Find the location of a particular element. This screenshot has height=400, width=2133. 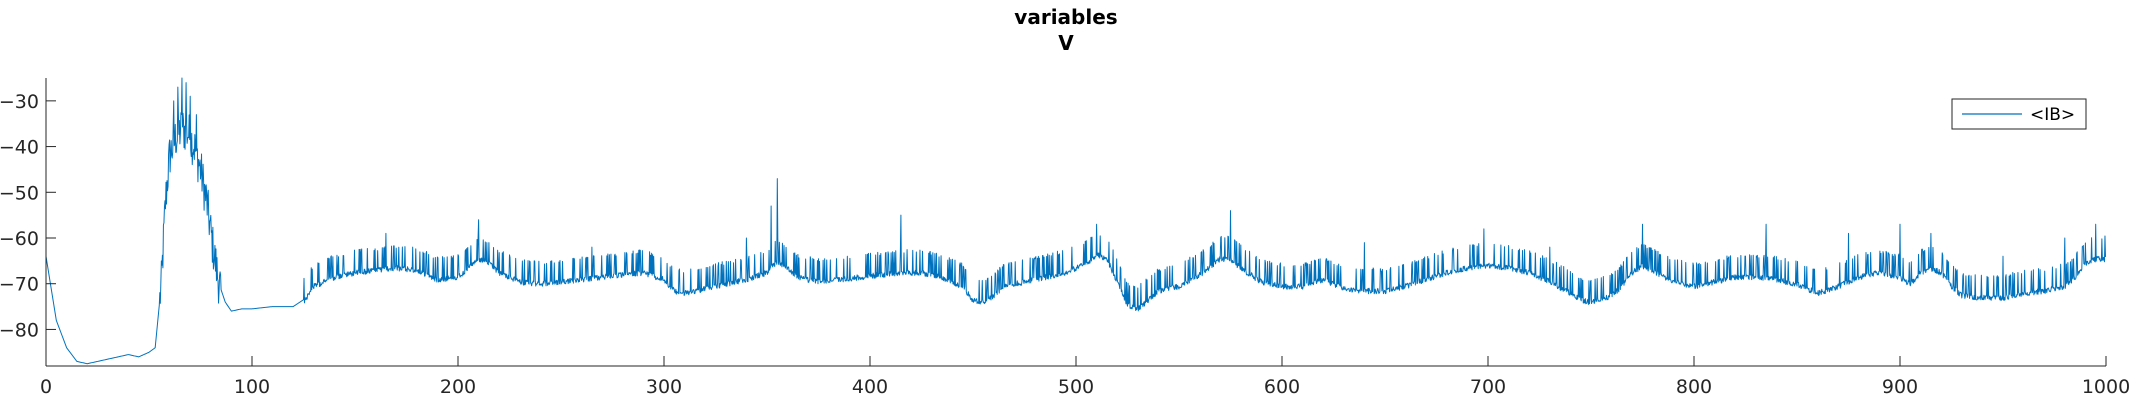

chart-subtitle: V is located at coordinates (1066, 43).